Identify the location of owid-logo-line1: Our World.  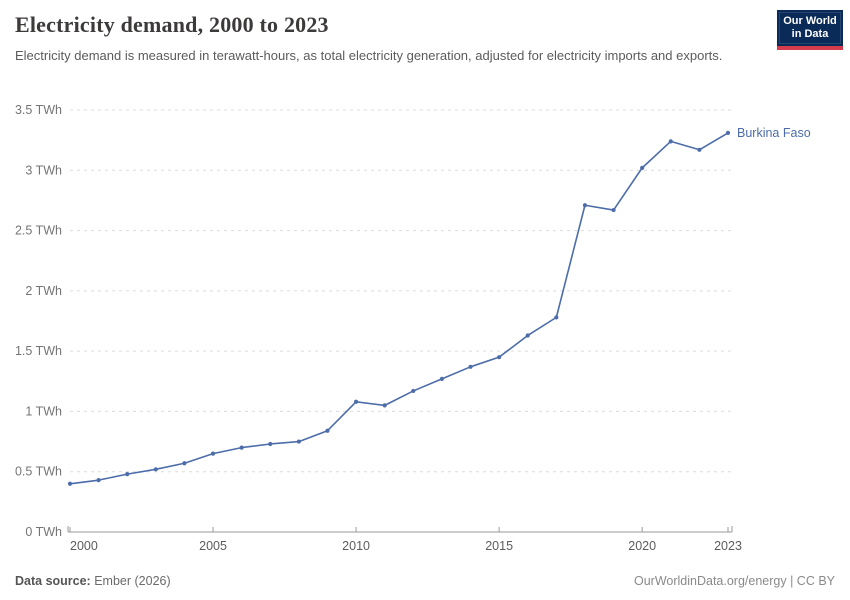
(810, 20).